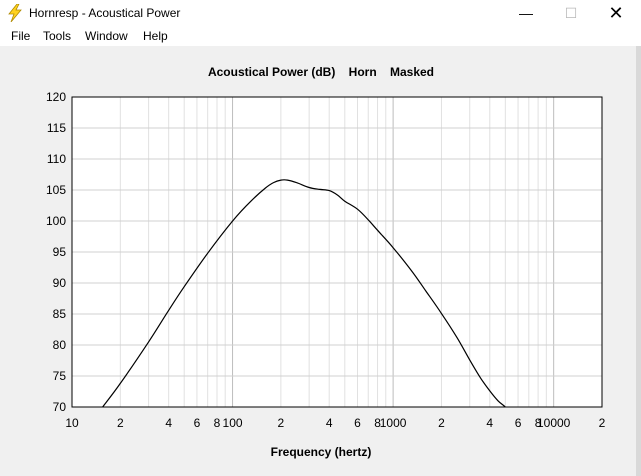 The image size is (641, 476). I want to click on y-tick-label: 85, so click(60, 314).